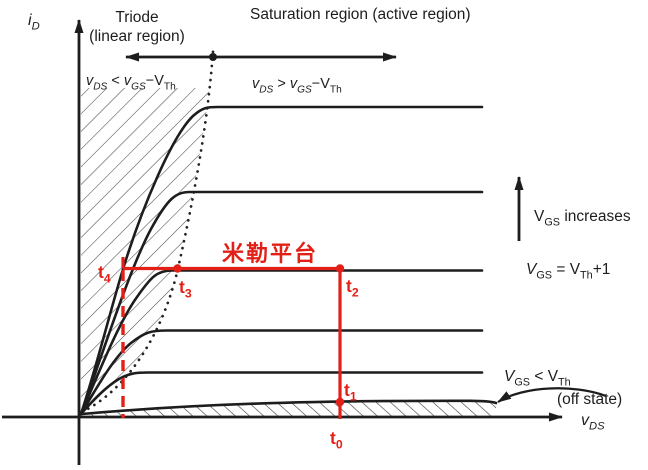 This screenshot has width=648, height=470. I want to click on off-state-curve, so click(289, 407).